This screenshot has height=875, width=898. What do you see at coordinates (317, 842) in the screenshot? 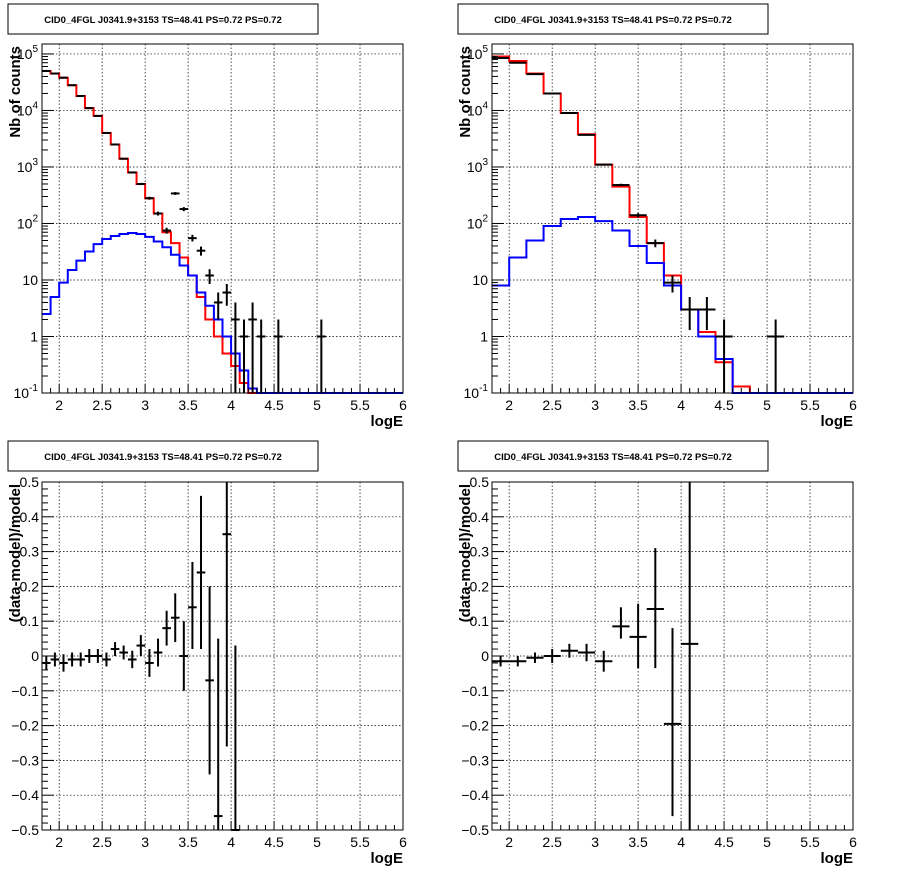
I see `x-tick-label: 5` at bounding box center [317, 842].